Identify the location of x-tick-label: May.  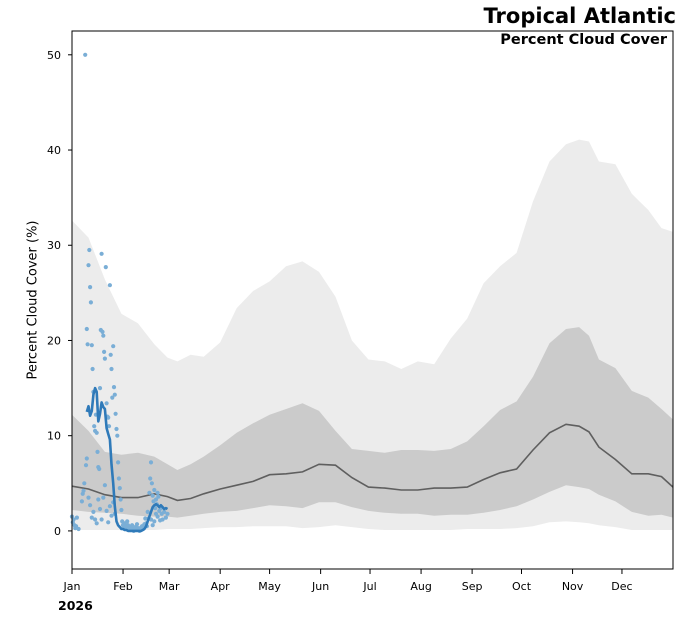
(269, 586).